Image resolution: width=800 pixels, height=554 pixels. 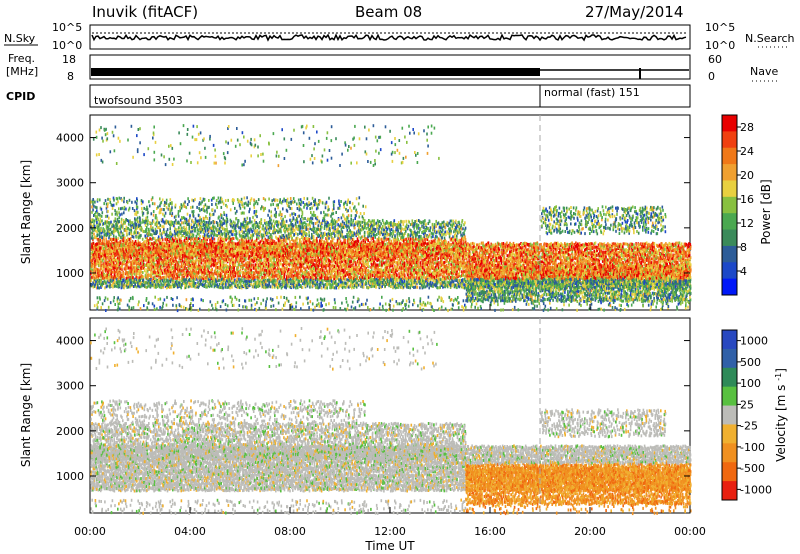 What do you see at coordinates (67, 45) in the screenshot?
I see `noise-tick-left-bottom: 10^0` at bounding box center [67, 45].